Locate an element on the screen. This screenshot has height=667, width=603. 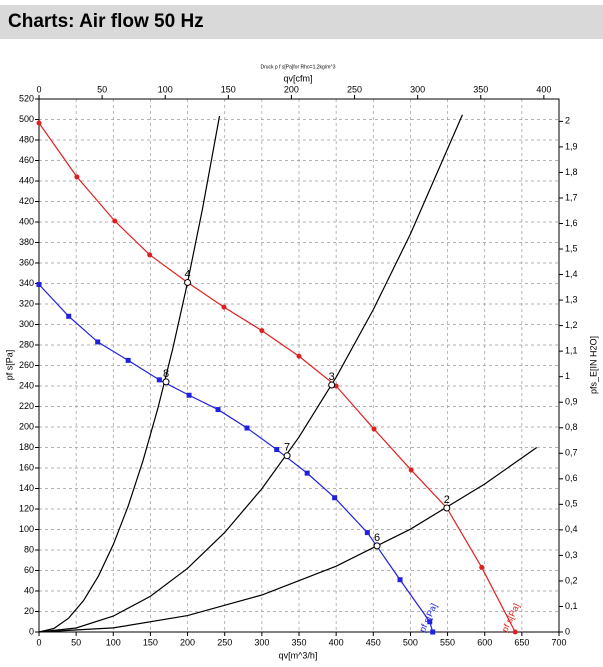
point-label: 2 is located at coordinates (447, 500).